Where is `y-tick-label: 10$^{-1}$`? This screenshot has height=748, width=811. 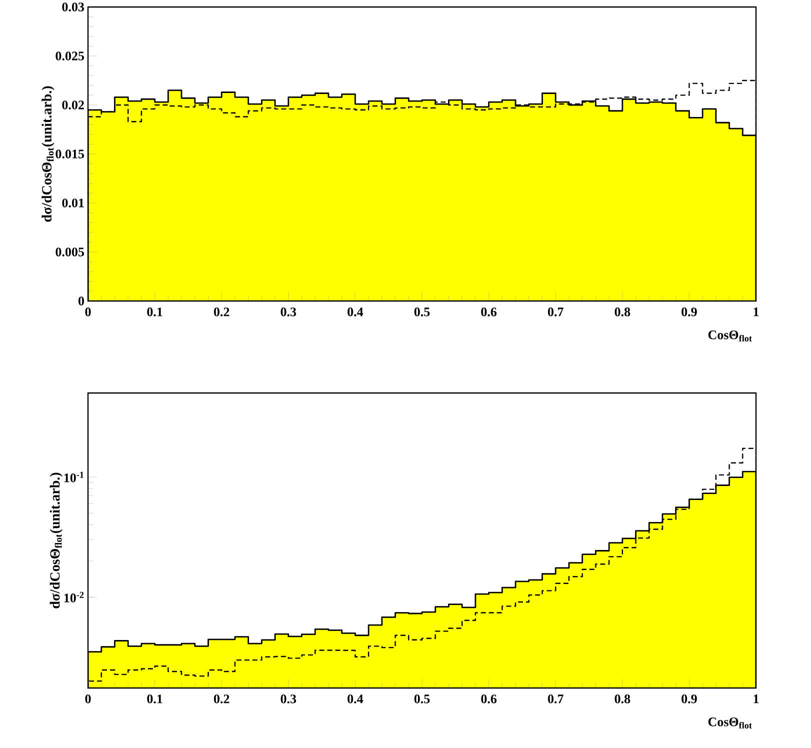 y-tick-label: 10$^{-1}$ is located at coordinates (74, 477).